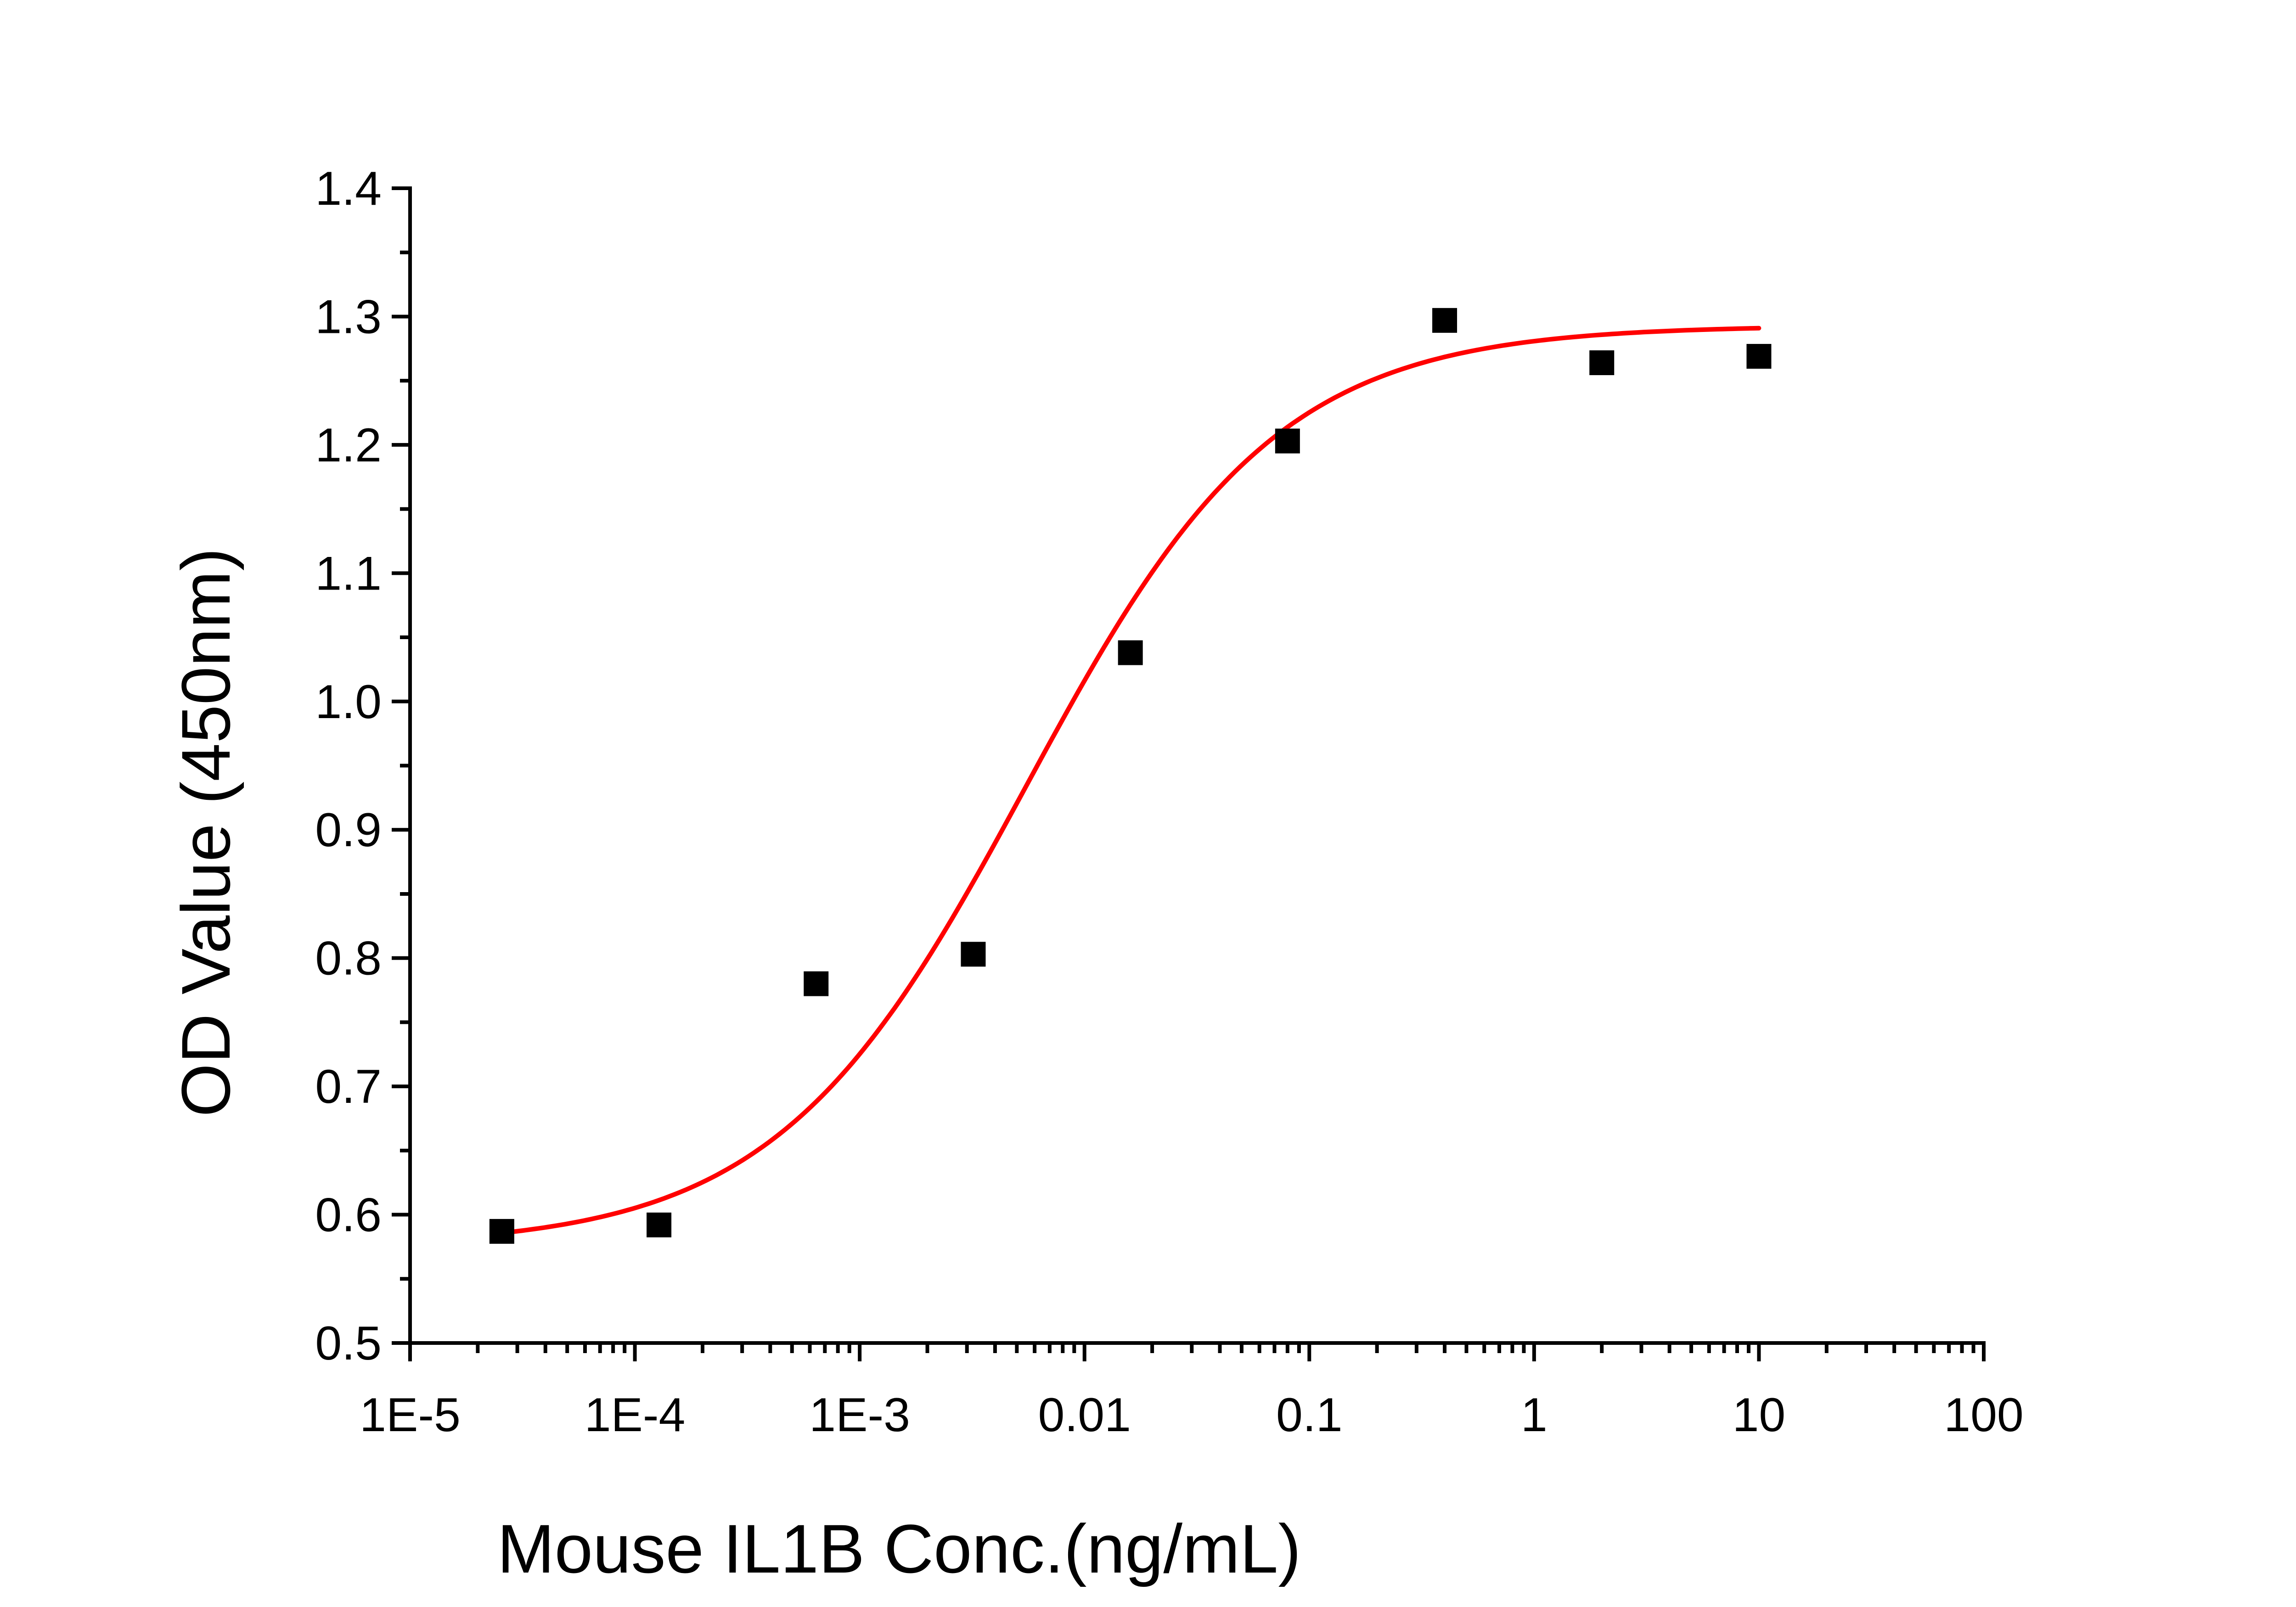  What do you see at coordinates (635, 1415) in the screenshot?
I see `x-tick-label: 1E-4` at bounding box center [635, 1415].